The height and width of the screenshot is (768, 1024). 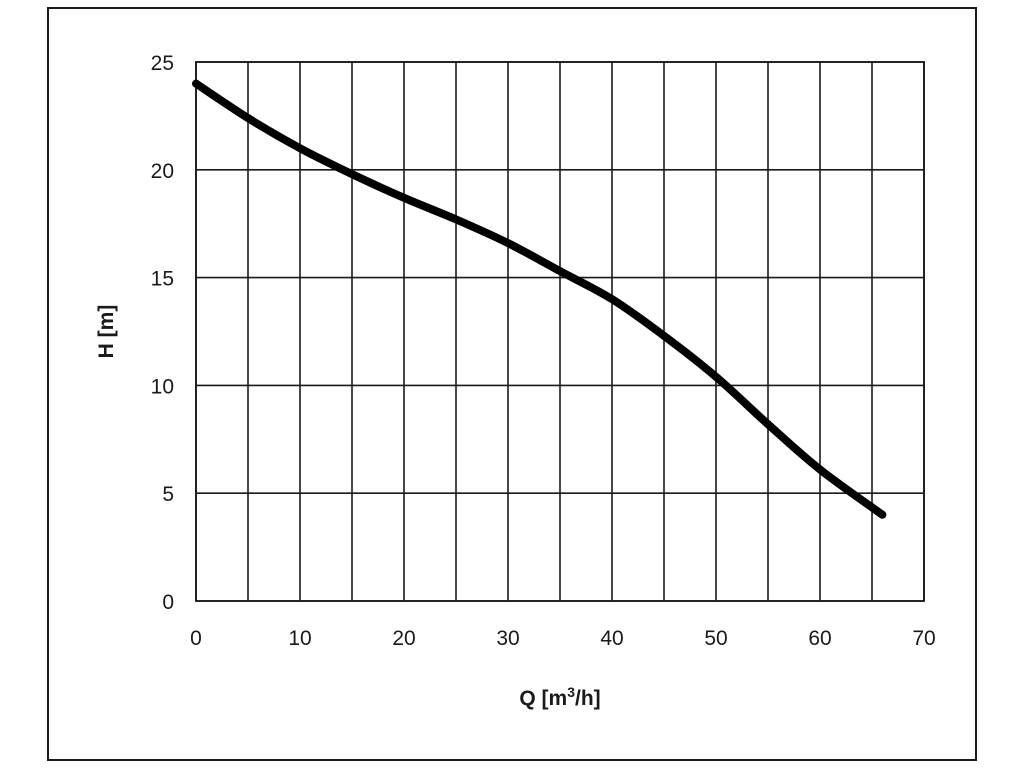 I want to click on x-tick-label: 20, so click(x=403, y=638).